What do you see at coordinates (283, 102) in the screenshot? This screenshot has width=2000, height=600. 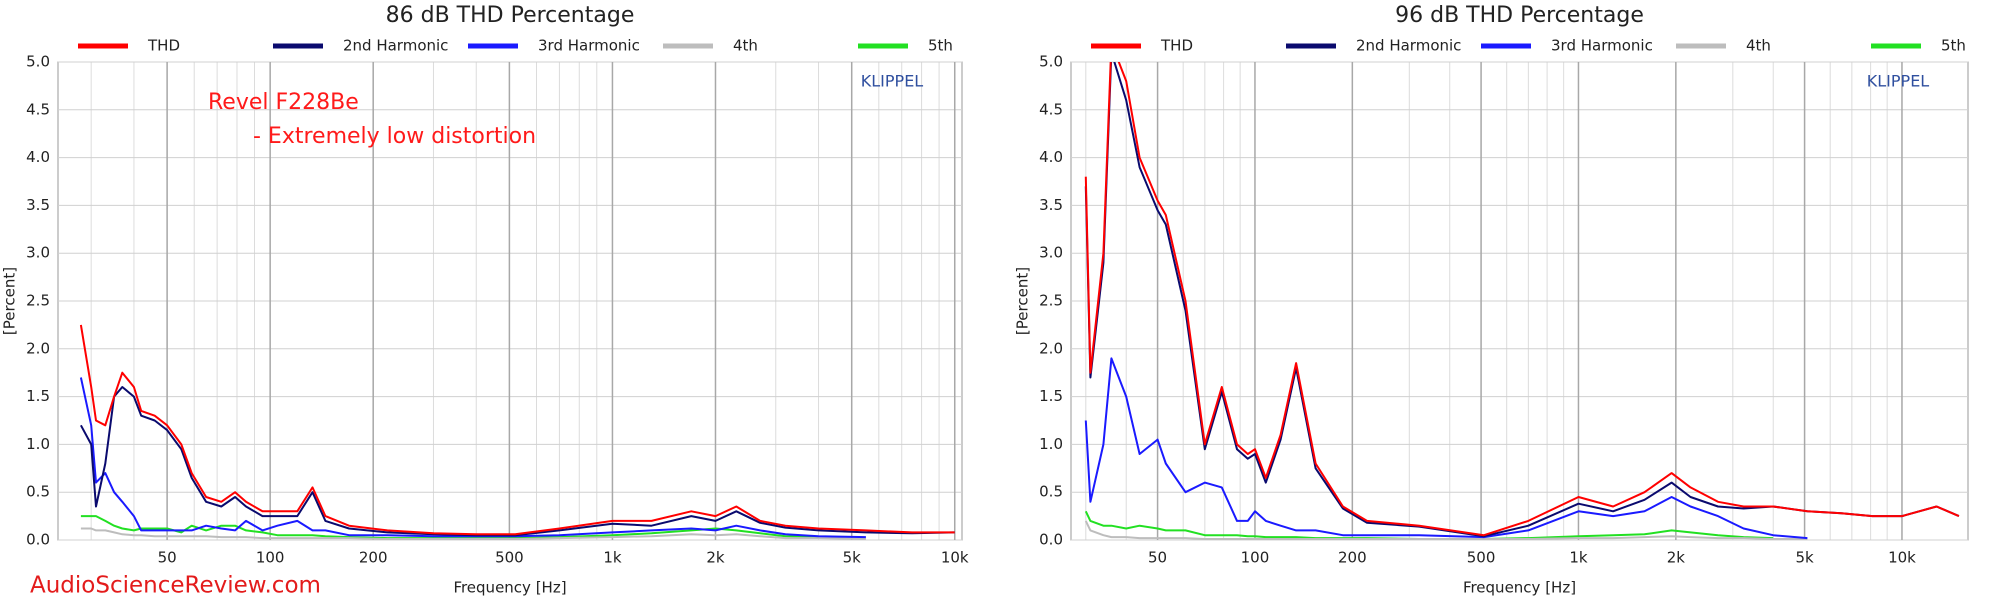 I see `annotation: Revel F228Be` at bounding box center [283, 102].